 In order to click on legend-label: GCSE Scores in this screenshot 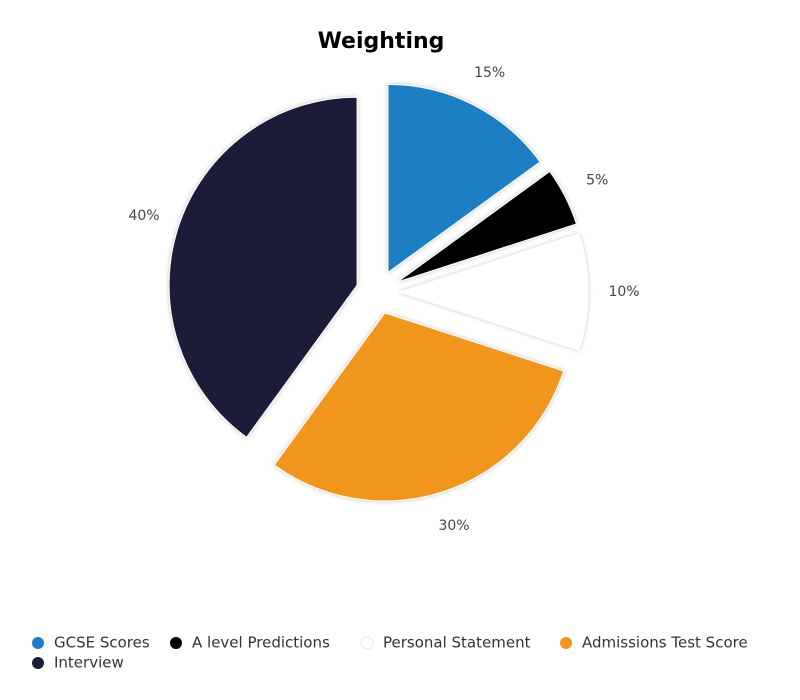, I will do `click(102, 643)`.